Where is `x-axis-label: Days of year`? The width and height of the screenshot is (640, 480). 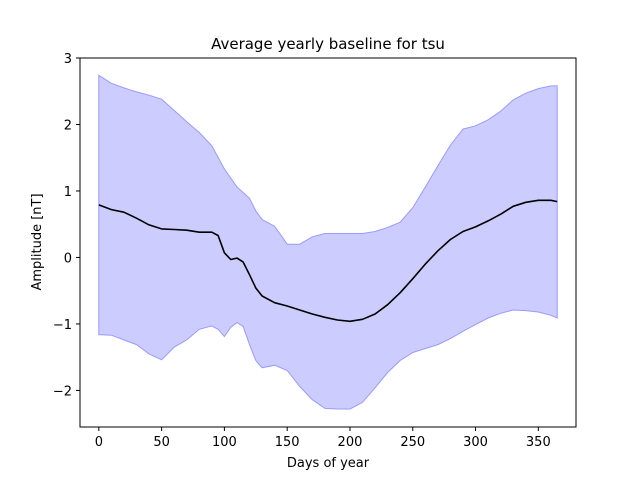 x-axis-label: Days of year is located at coordinates (328, 463).